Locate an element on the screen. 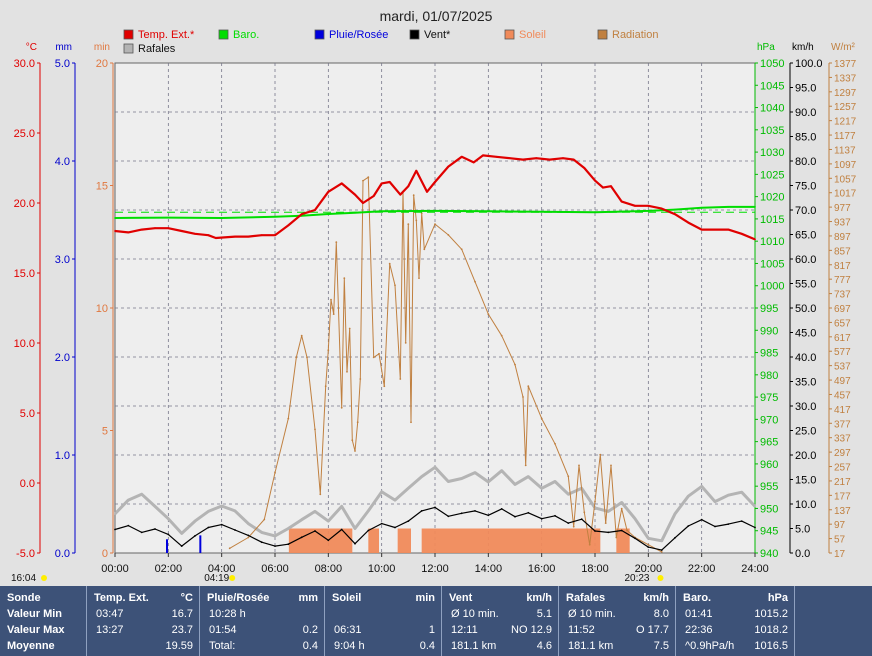 This screenshot has height=656, width=872. chart-title: mardi, 01/07/2025 is located at coordinates (436, 16).